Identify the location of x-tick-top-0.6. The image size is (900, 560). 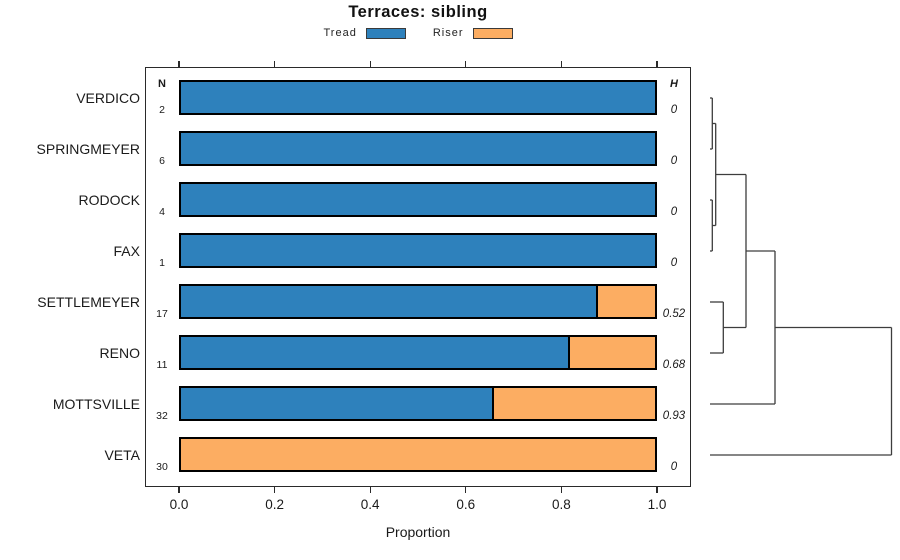
(466, 64).